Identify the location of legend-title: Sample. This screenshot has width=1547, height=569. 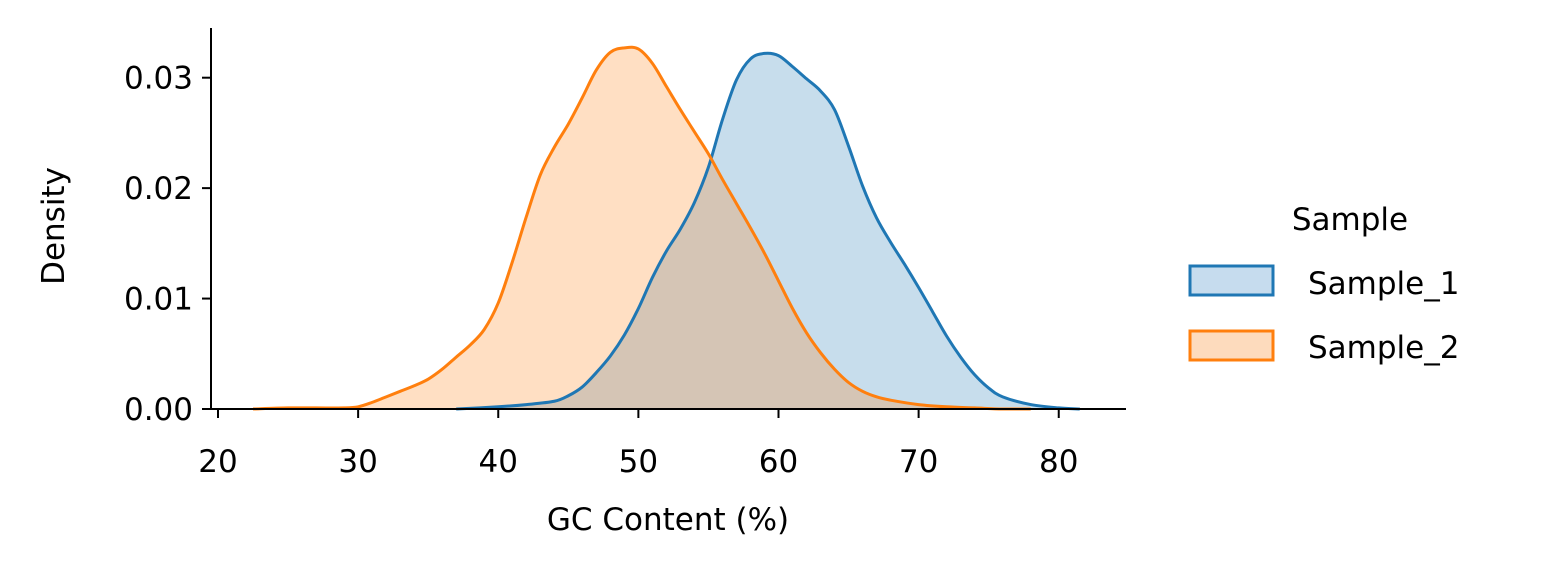
(1350, 220).